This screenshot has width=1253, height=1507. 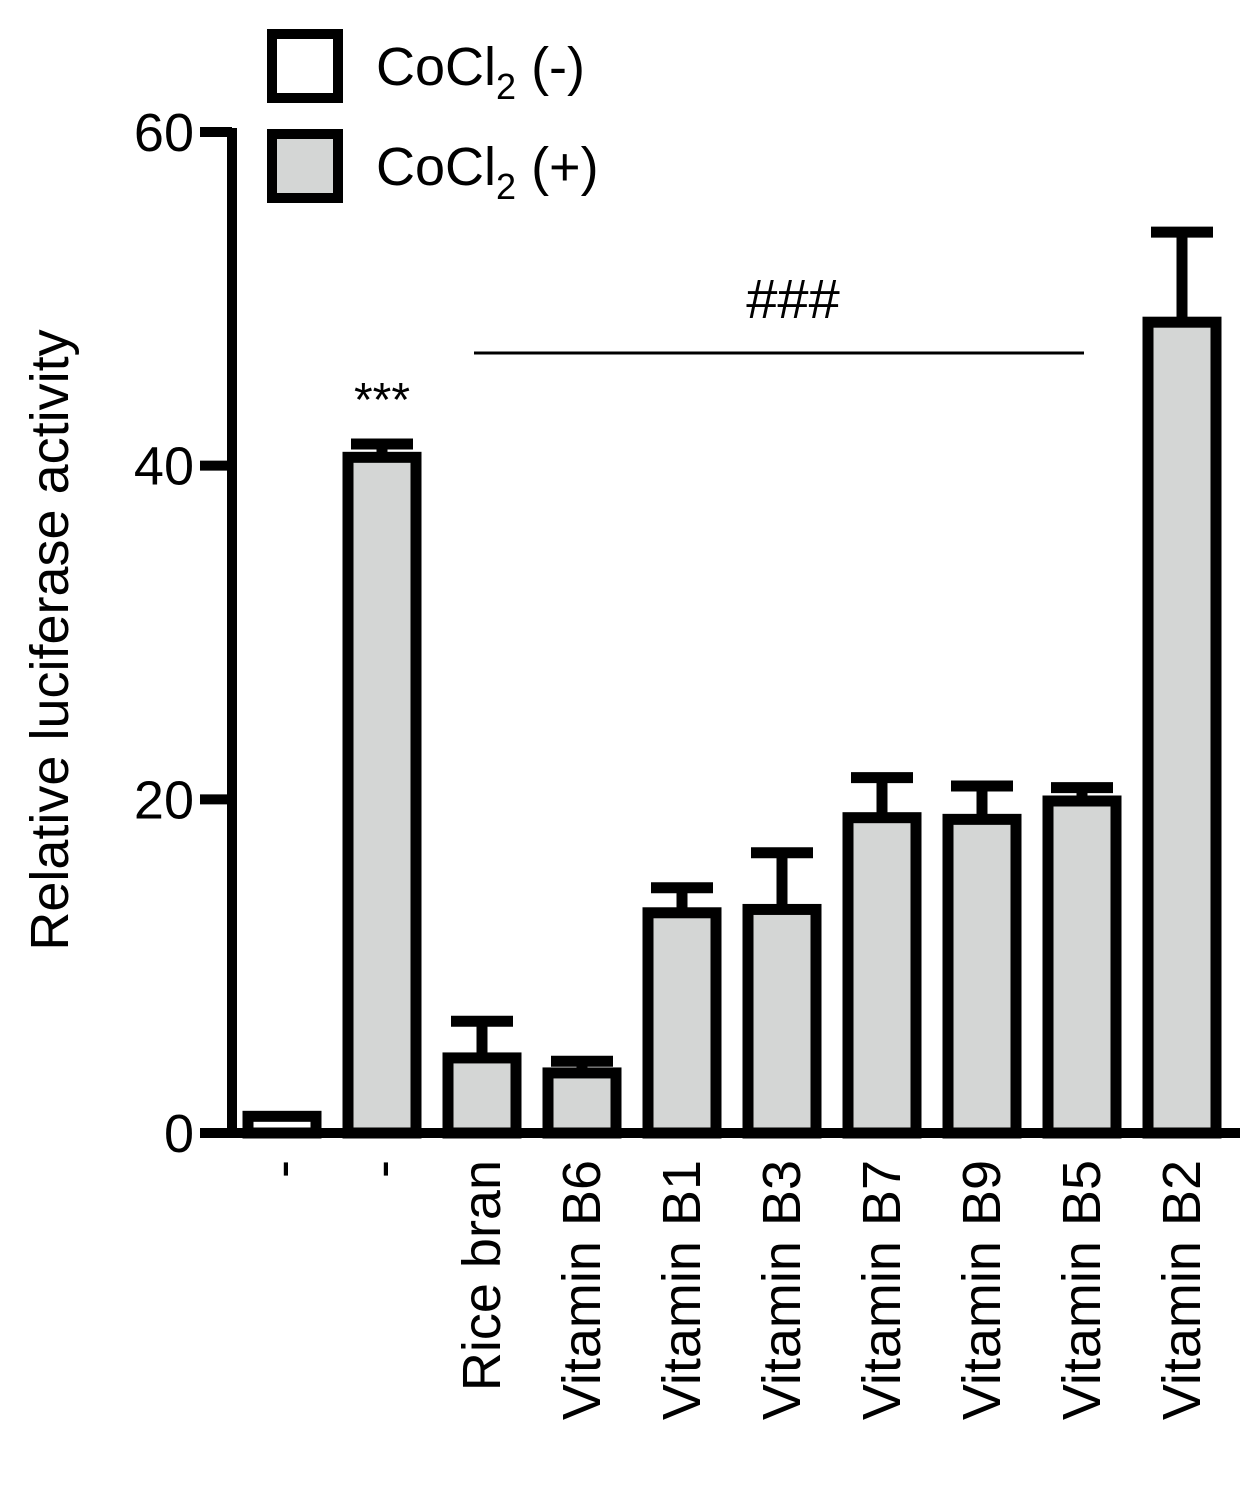 I want to click on legend-label: CoCl2 (-), so click(x=480, y=72).